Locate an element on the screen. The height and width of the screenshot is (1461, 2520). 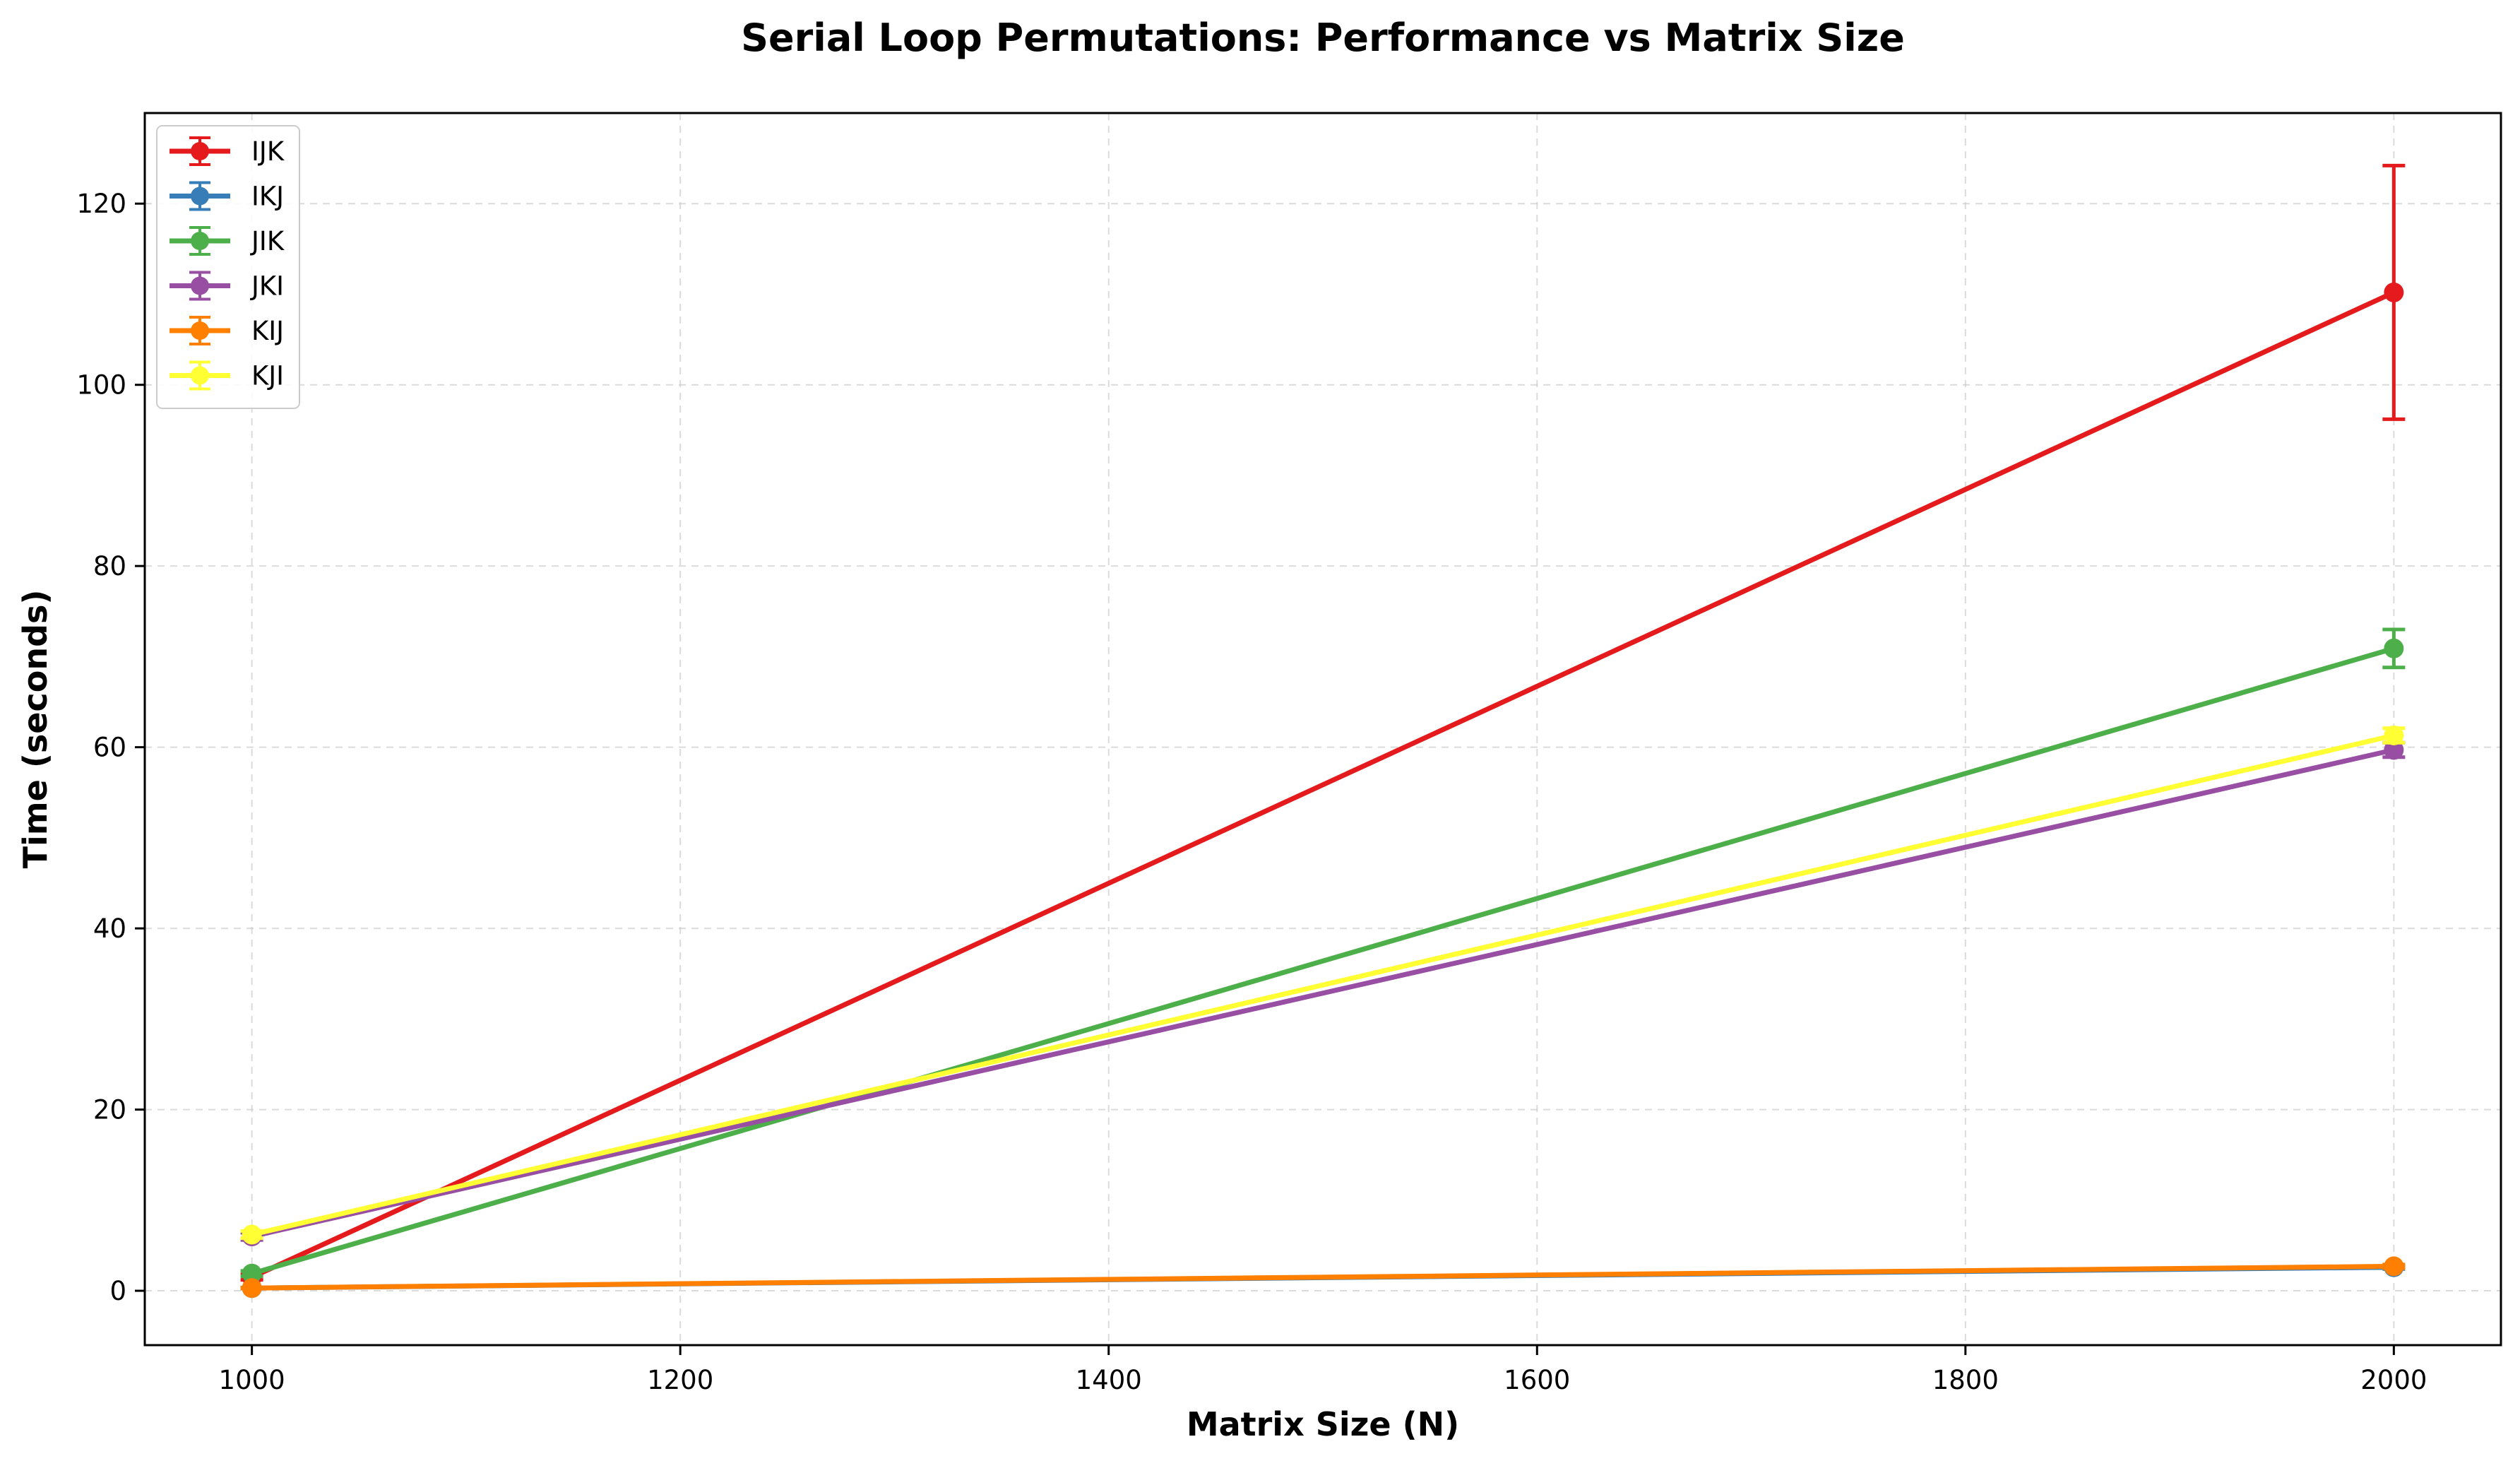
x-tick-label: 1600 is located at coordinates (1537, 1380).